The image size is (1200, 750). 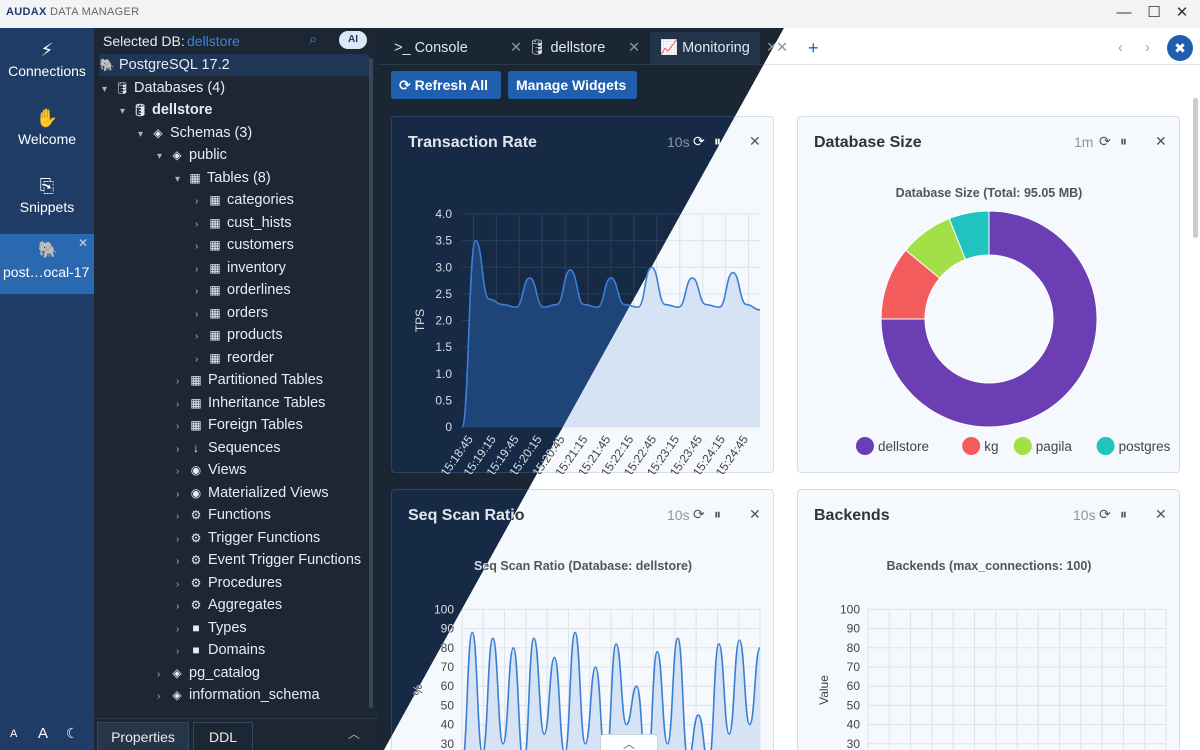 I want to click on tree-functions: › ⚙ Functions, so click(x=223, y=515).